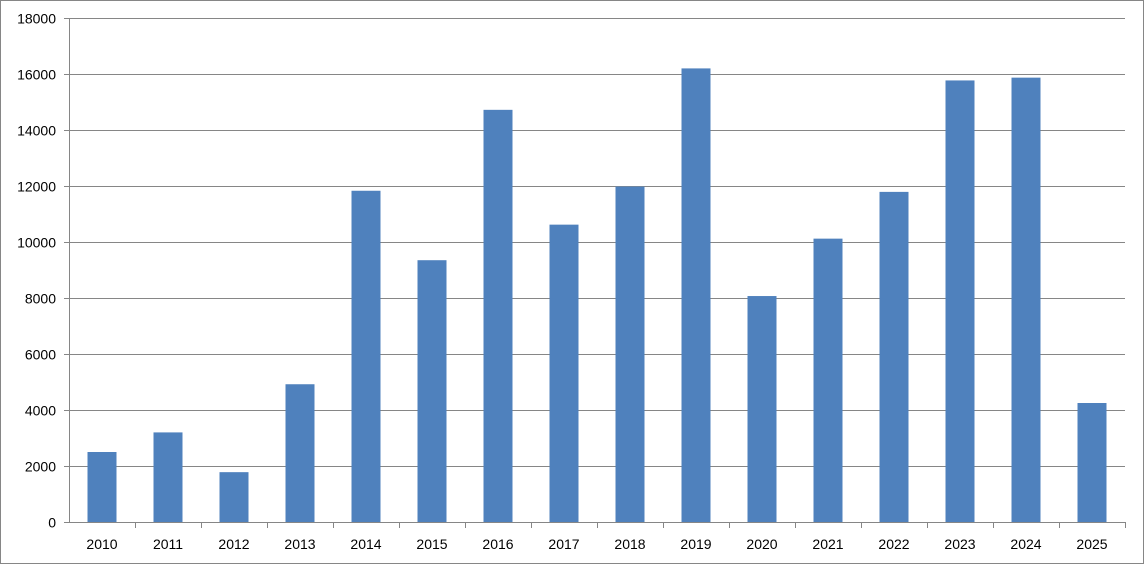 This screenshot has height=564, width=1144. I want to click on x-tick-label: 2016, so click(497, 544).